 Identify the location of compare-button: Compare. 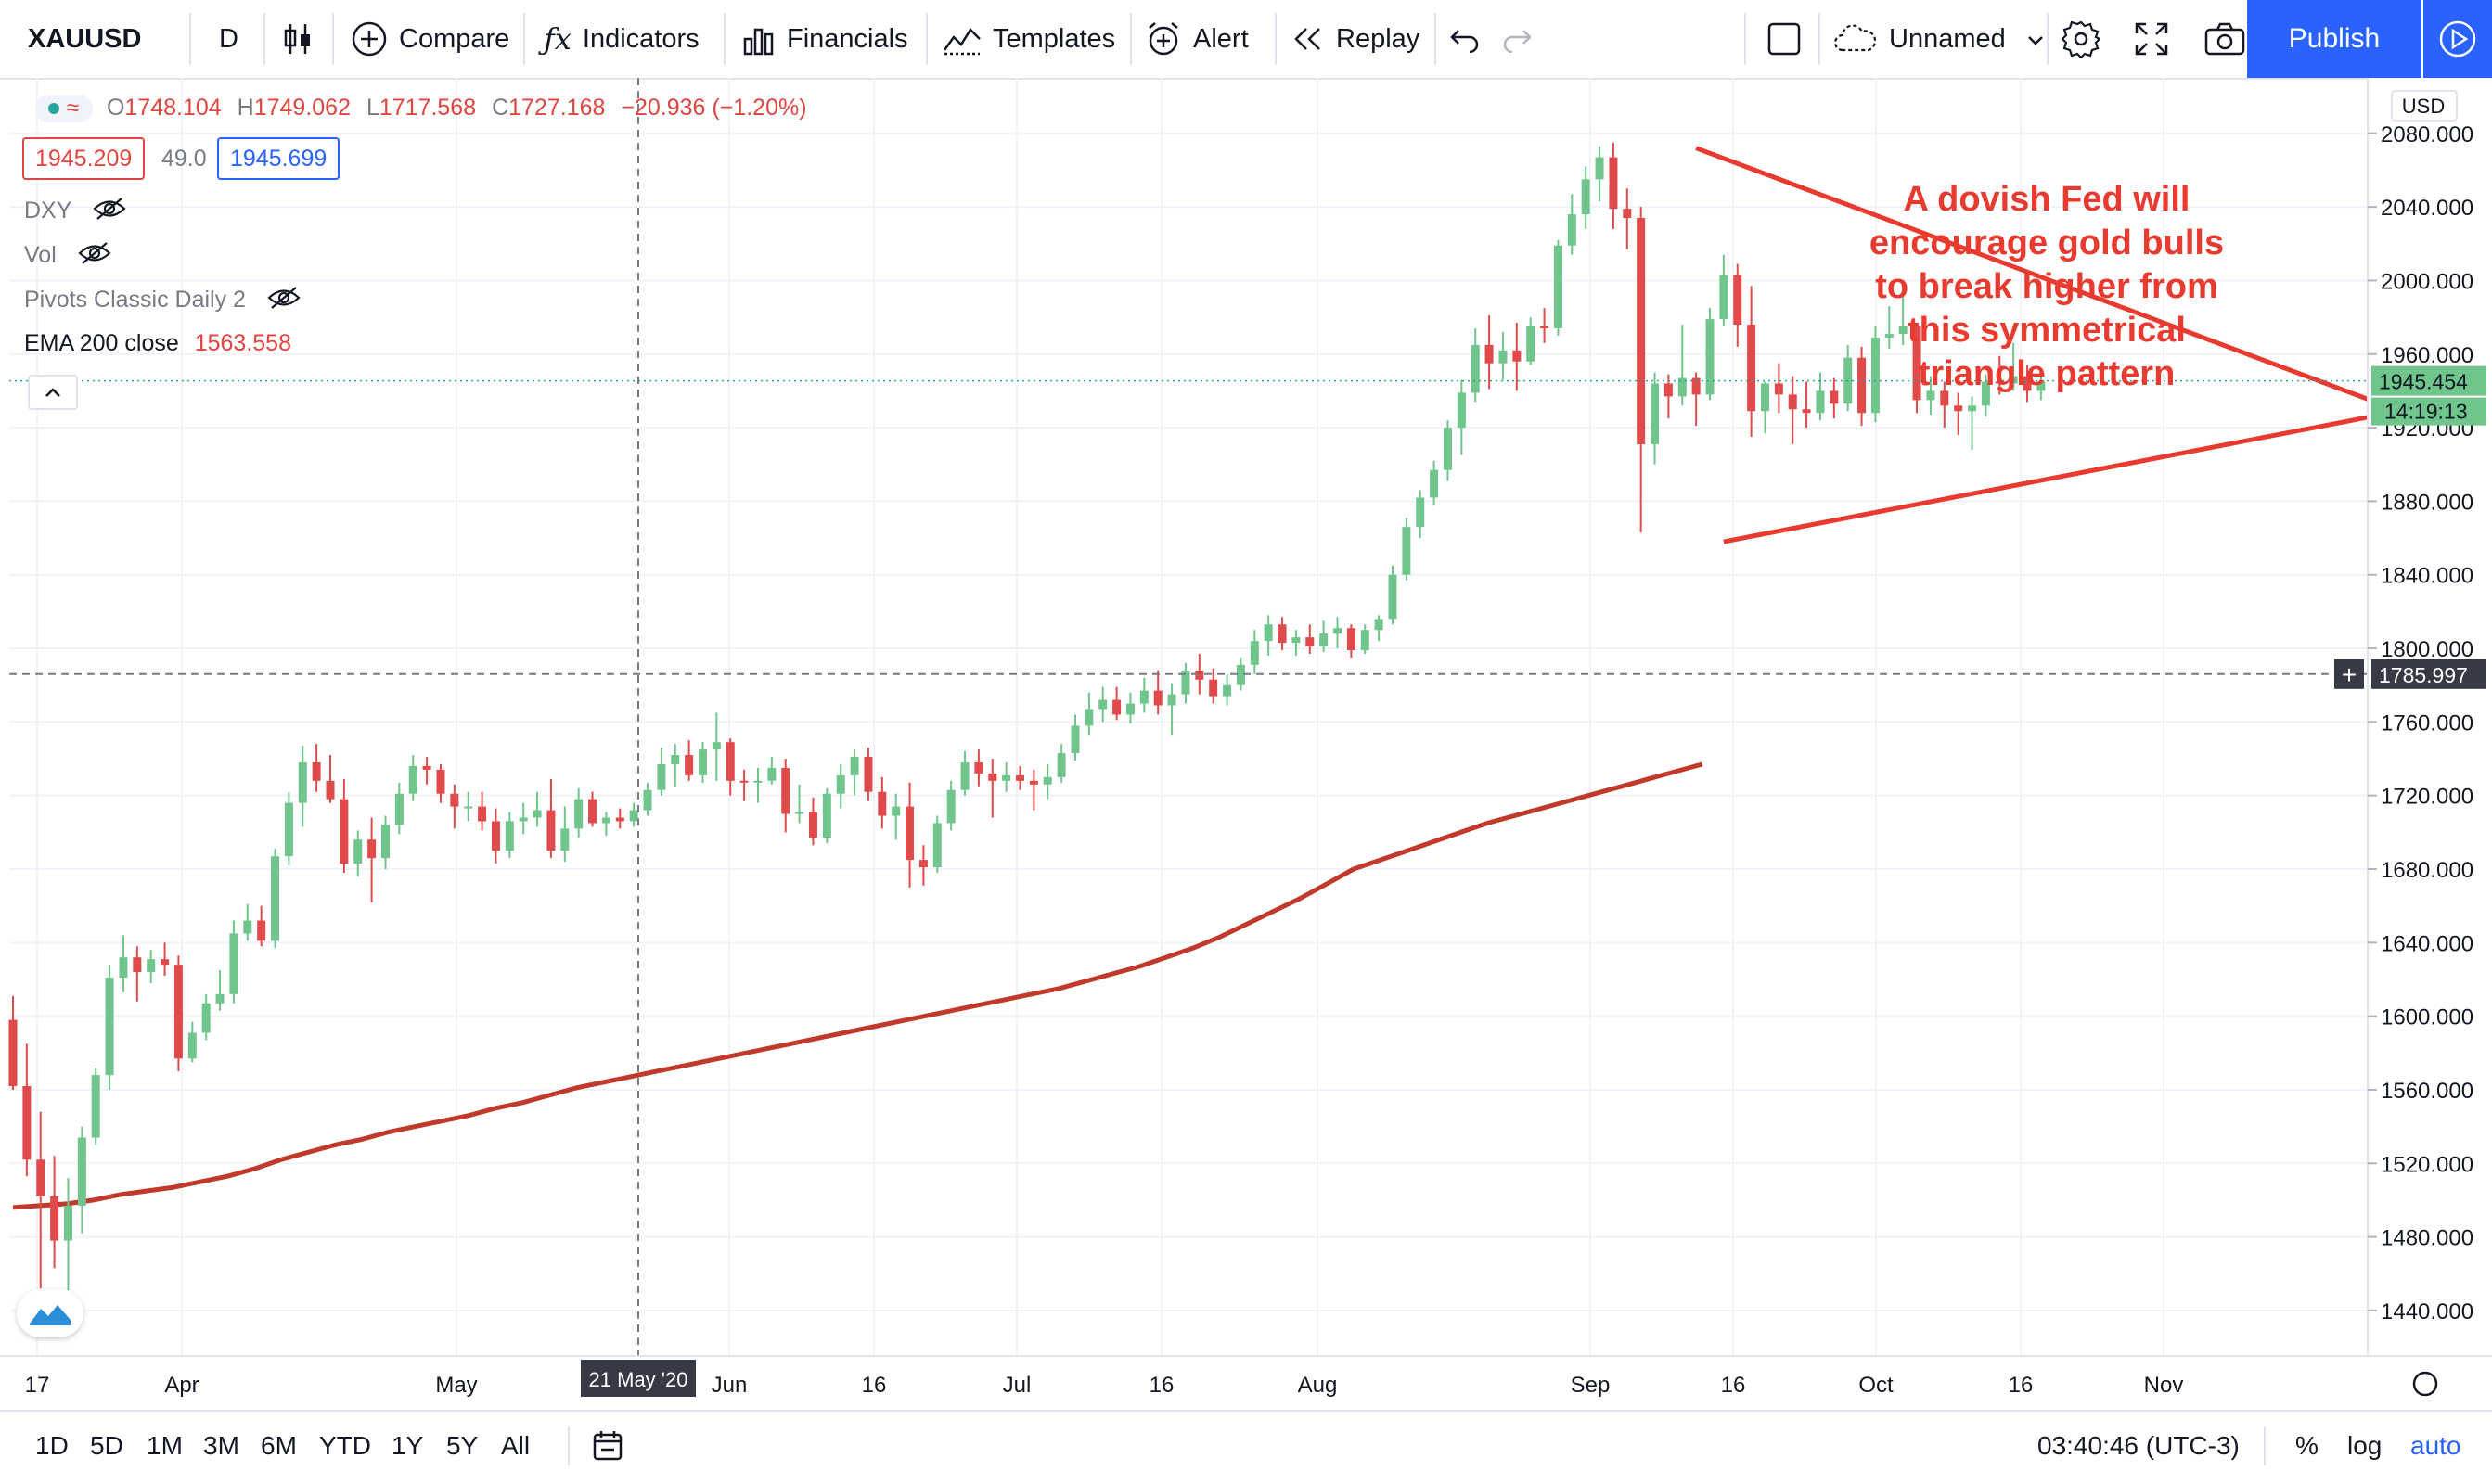
(430, 39).